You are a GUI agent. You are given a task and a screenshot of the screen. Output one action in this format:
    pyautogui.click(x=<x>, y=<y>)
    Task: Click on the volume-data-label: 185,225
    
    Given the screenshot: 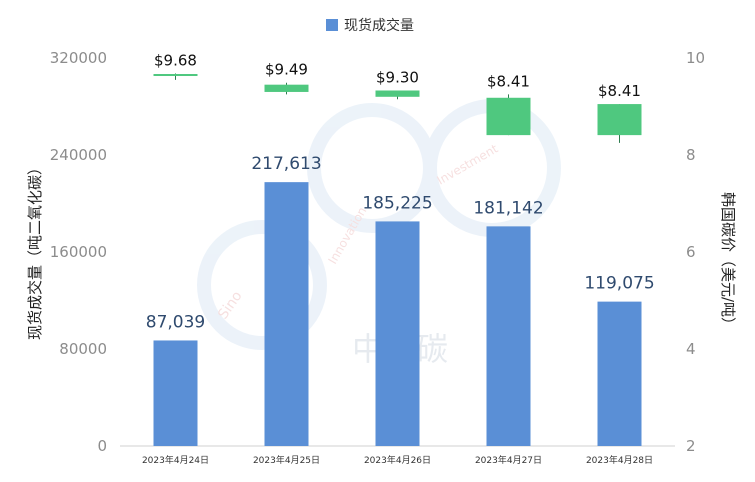 What is the action you would take?
    pyautogui.click(x=397, y=203)
    